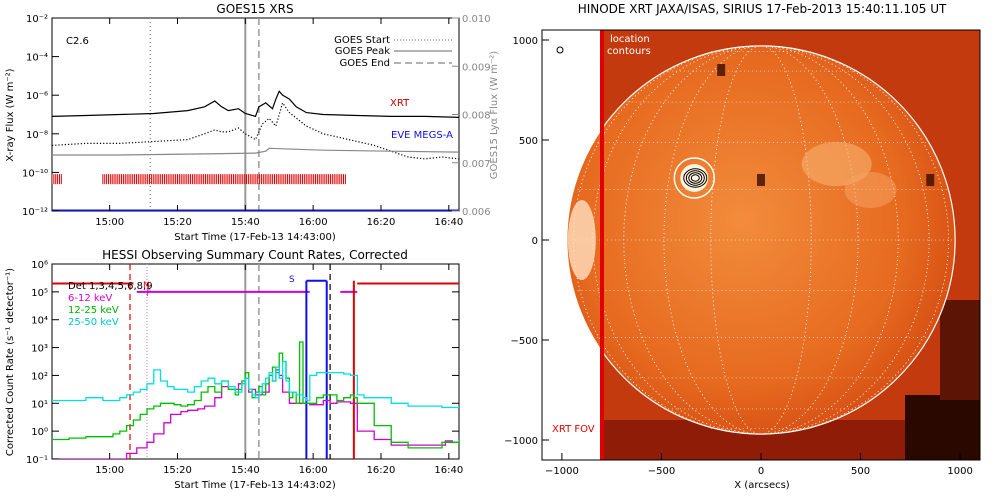  I want to click on hessi-x-tick-label: 16:00, so click(313, 470).